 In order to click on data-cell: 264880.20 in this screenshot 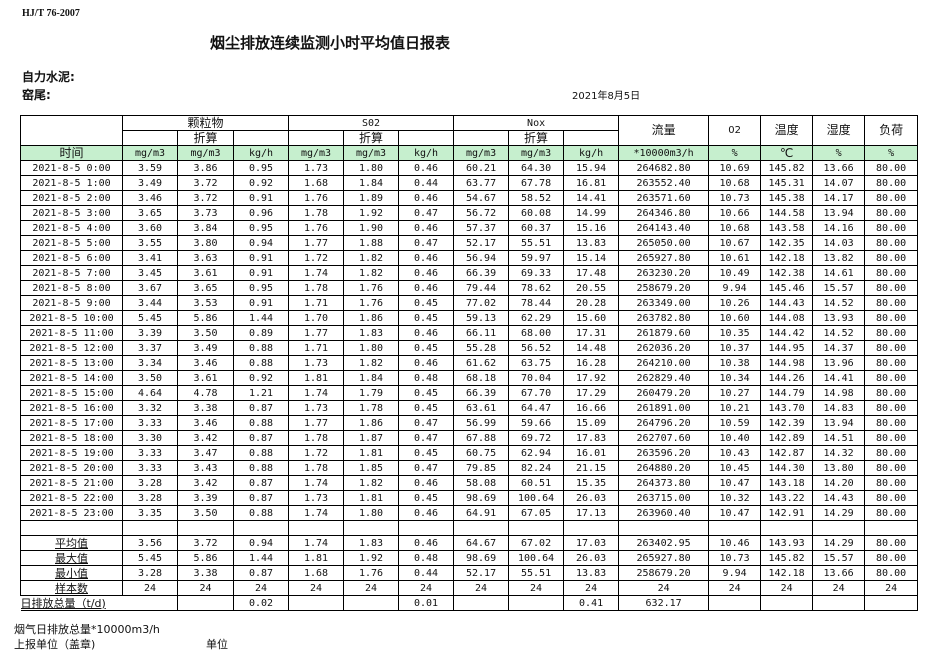, I will do `click(664, 468)`.